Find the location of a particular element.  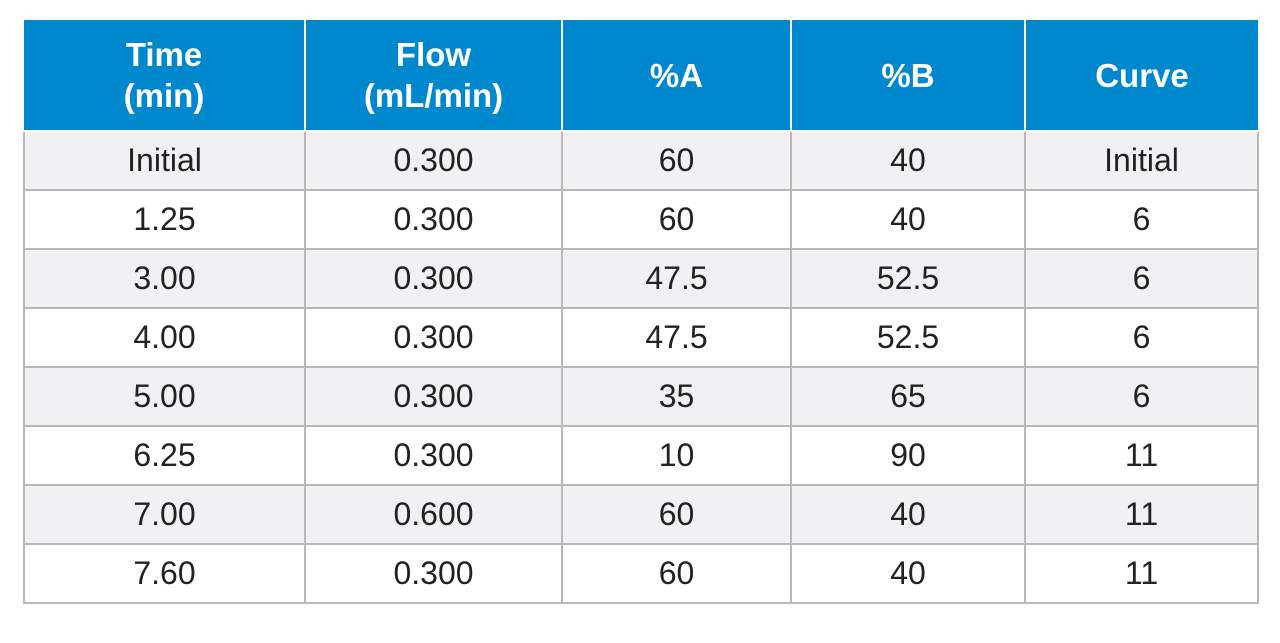

cell-curve: Initial is located at coordinates (1141, 160).